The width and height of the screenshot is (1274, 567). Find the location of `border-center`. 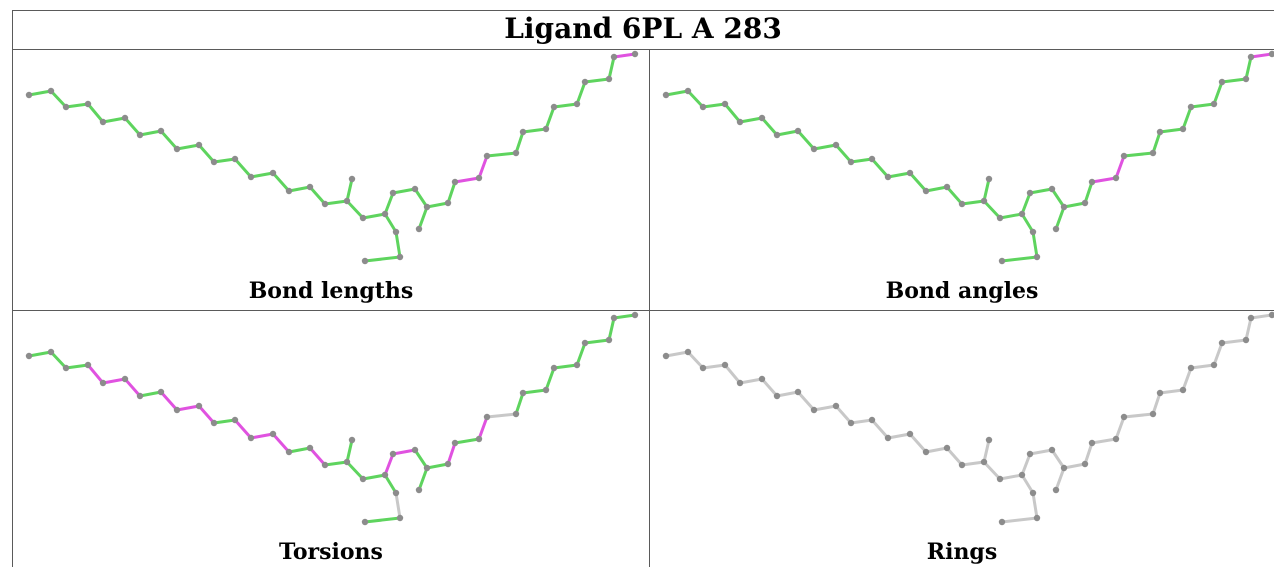

border-center is located at coordinates (649, 308).